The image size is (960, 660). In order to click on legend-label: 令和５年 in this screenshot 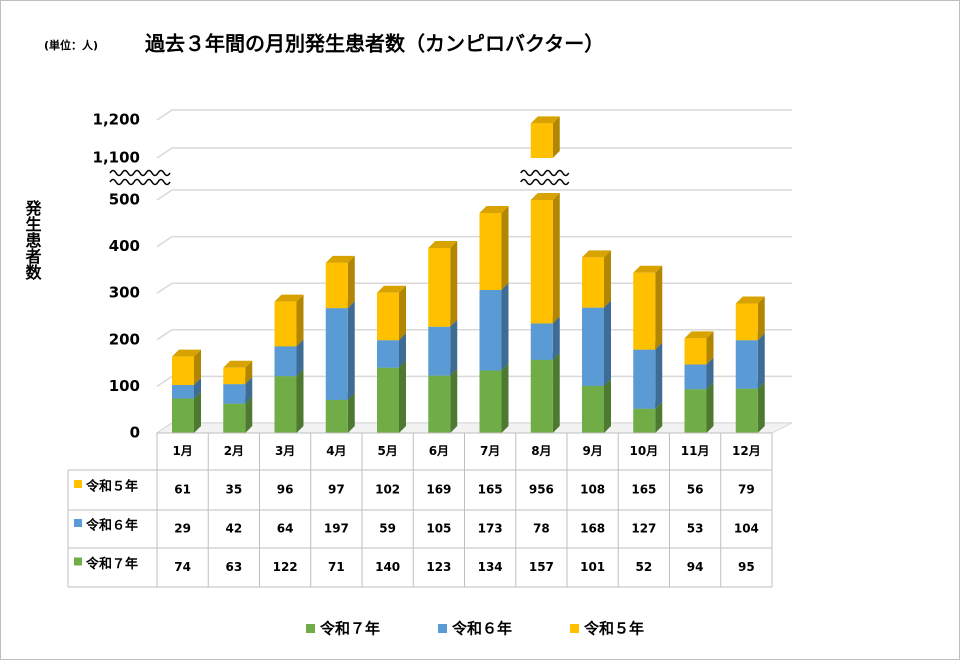, I will do `click(614, 629)`.